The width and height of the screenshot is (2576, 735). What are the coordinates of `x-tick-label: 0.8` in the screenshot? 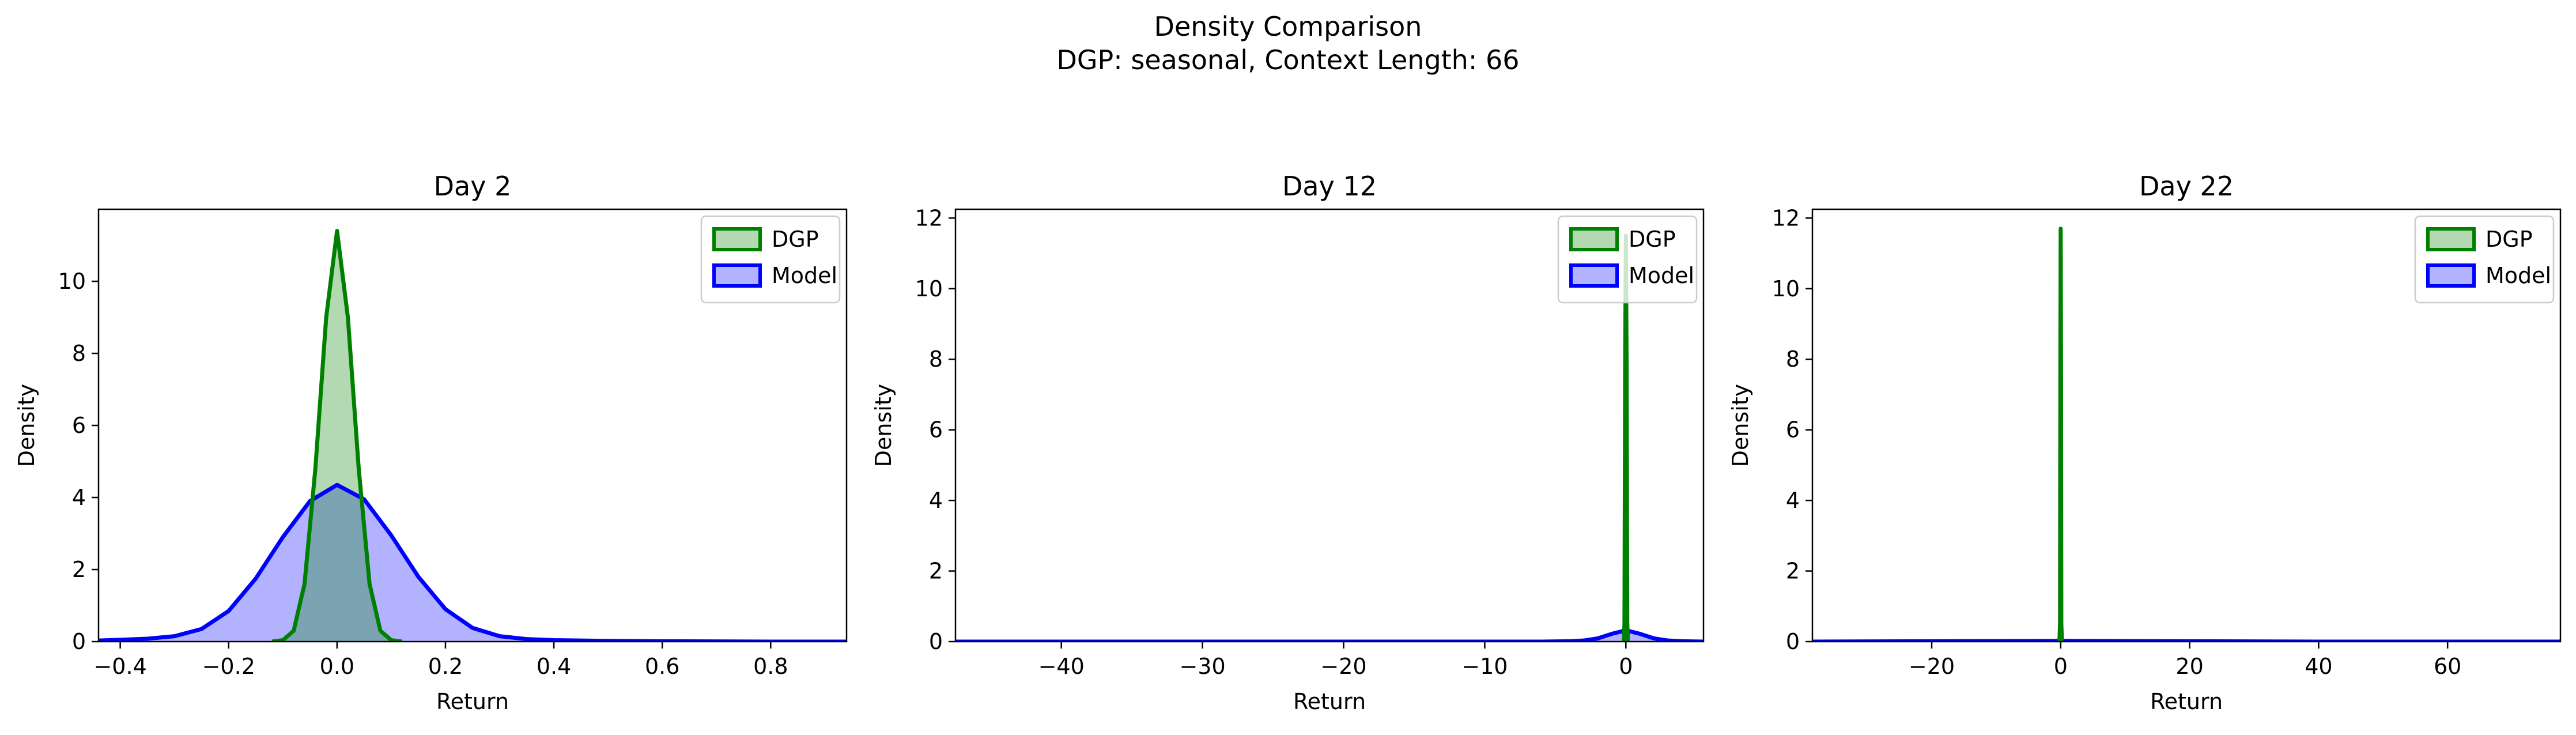 It's located at (770, 666).